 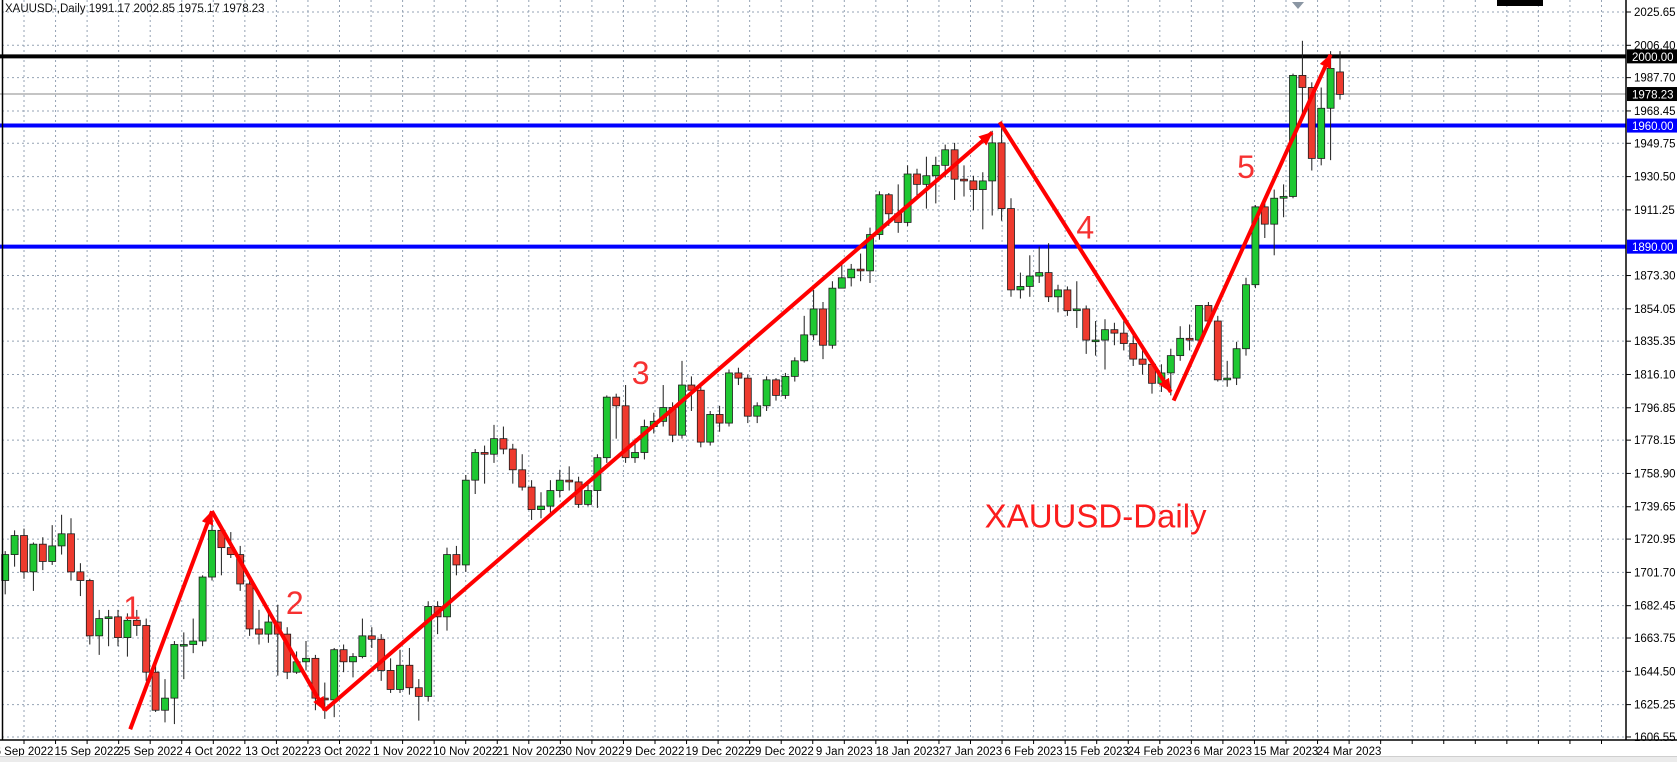 What do you see at coordinates (150, 752) in the screenshot?
I see `date-axis-label: 25 Sep 2022` at bounding box center [150, 752].